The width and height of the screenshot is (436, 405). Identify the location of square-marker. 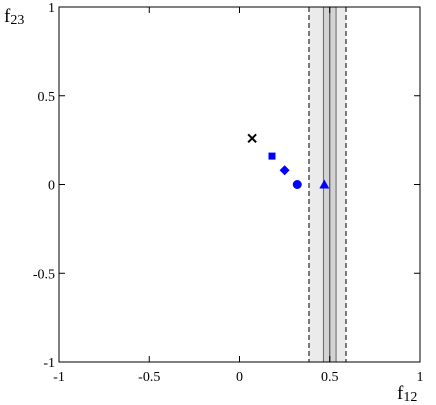
(272, 156).